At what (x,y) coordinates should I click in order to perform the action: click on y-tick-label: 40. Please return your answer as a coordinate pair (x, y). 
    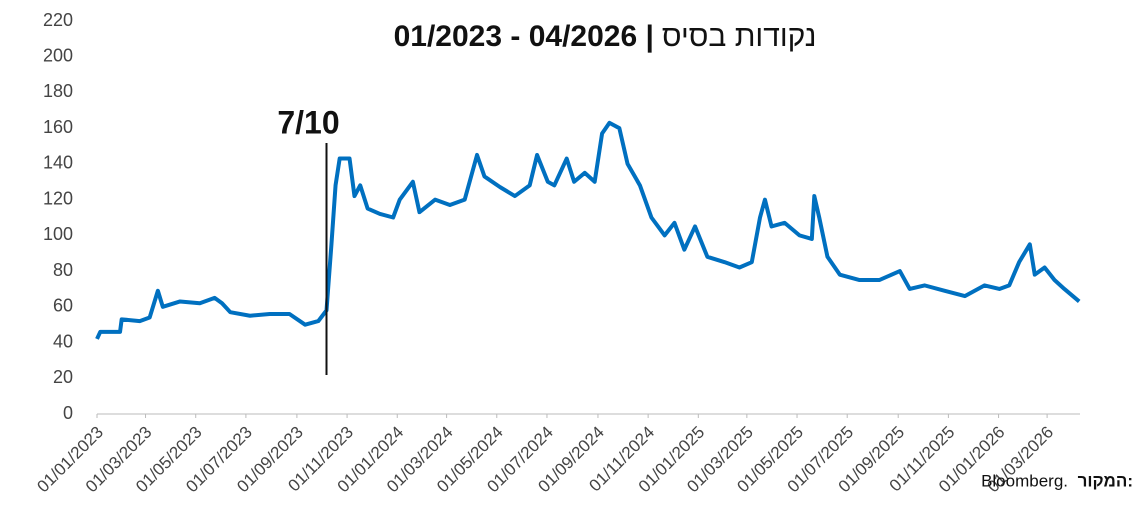
    Looking at the image, I should click on (63, 341).